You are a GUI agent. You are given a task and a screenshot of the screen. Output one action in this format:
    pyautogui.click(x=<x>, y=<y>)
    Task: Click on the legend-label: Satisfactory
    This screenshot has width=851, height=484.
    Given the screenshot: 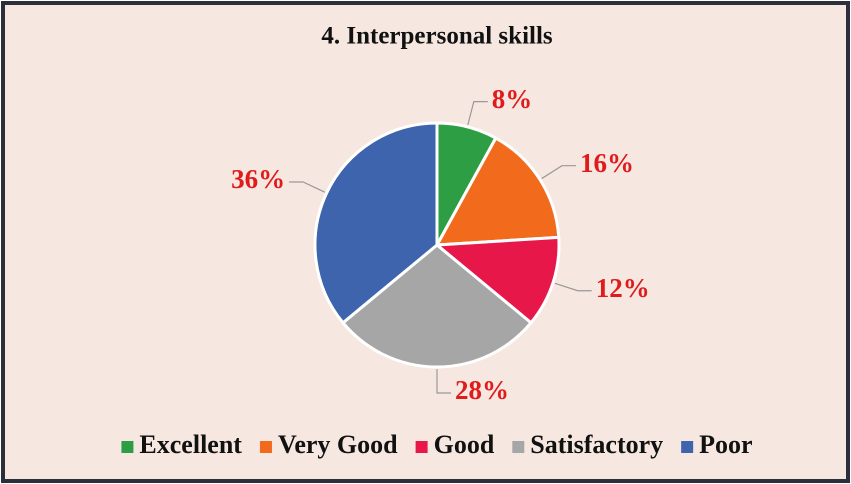 What is the action you would take?
    pyautogui.click(x=596, y=444)
    